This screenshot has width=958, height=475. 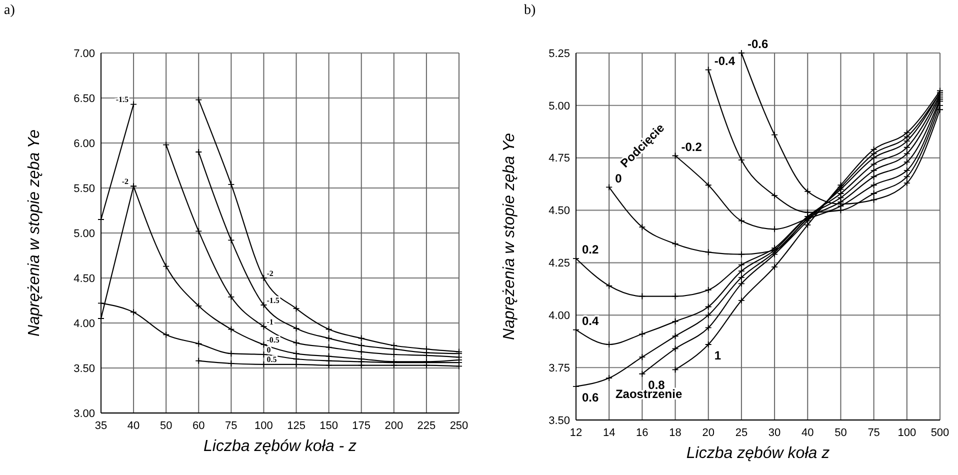 I want to click on x-tick-label: 500, so click(x=940, y=433).